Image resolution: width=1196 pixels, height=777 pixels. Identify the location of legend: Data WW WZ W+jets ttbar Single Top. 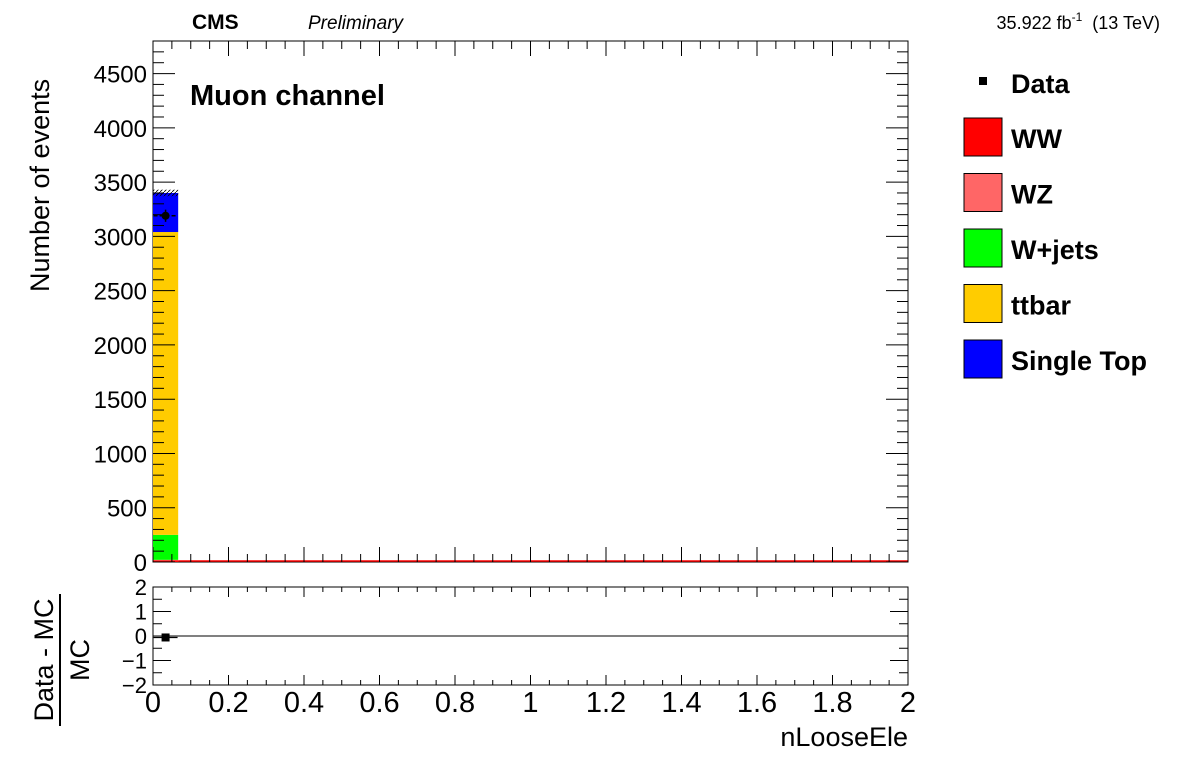
(1055, 224).